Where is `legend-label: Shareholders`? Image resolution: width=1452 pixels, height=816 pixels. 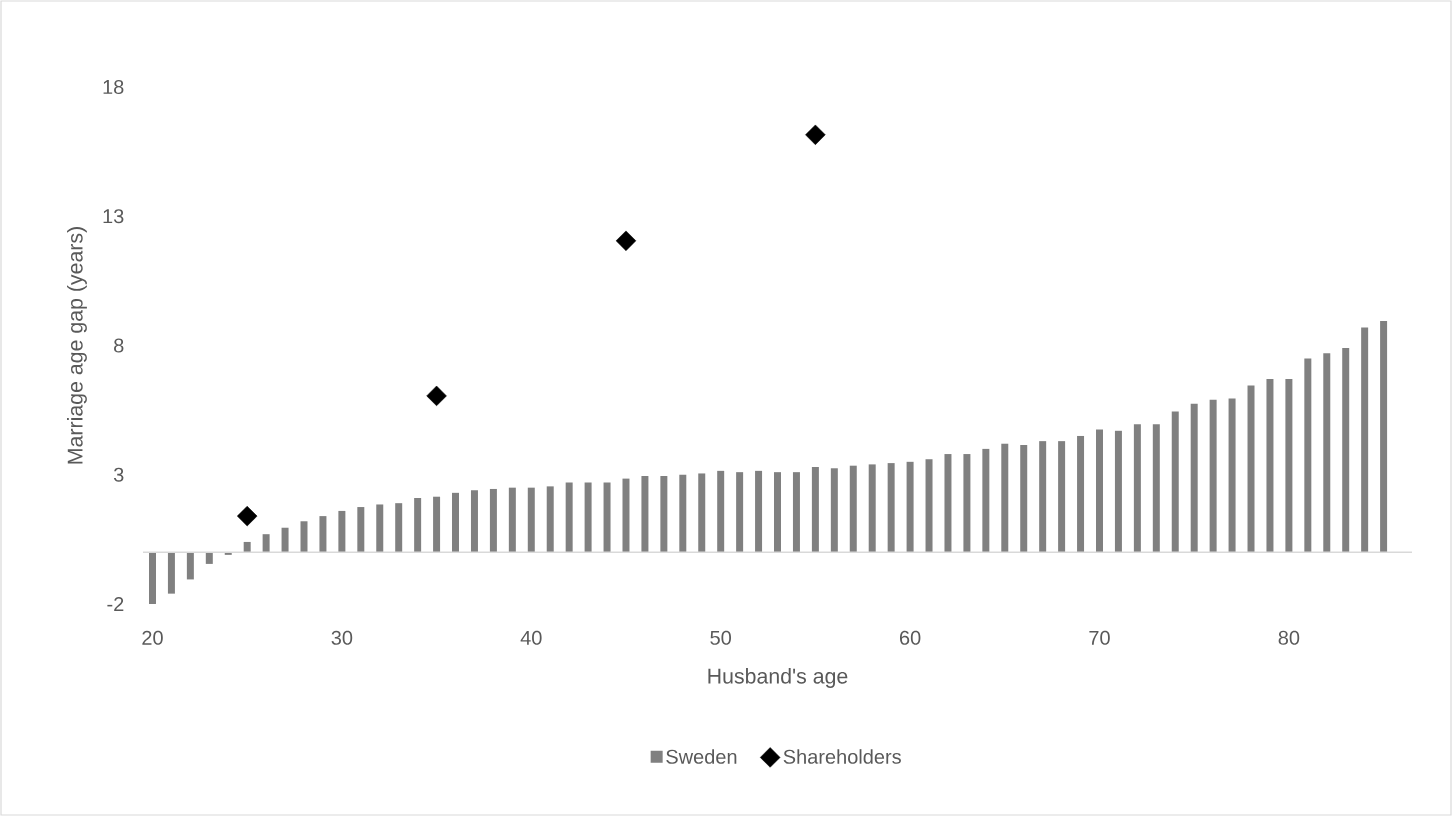 legend-label: Shareholders is located at coordinates (842, 756).